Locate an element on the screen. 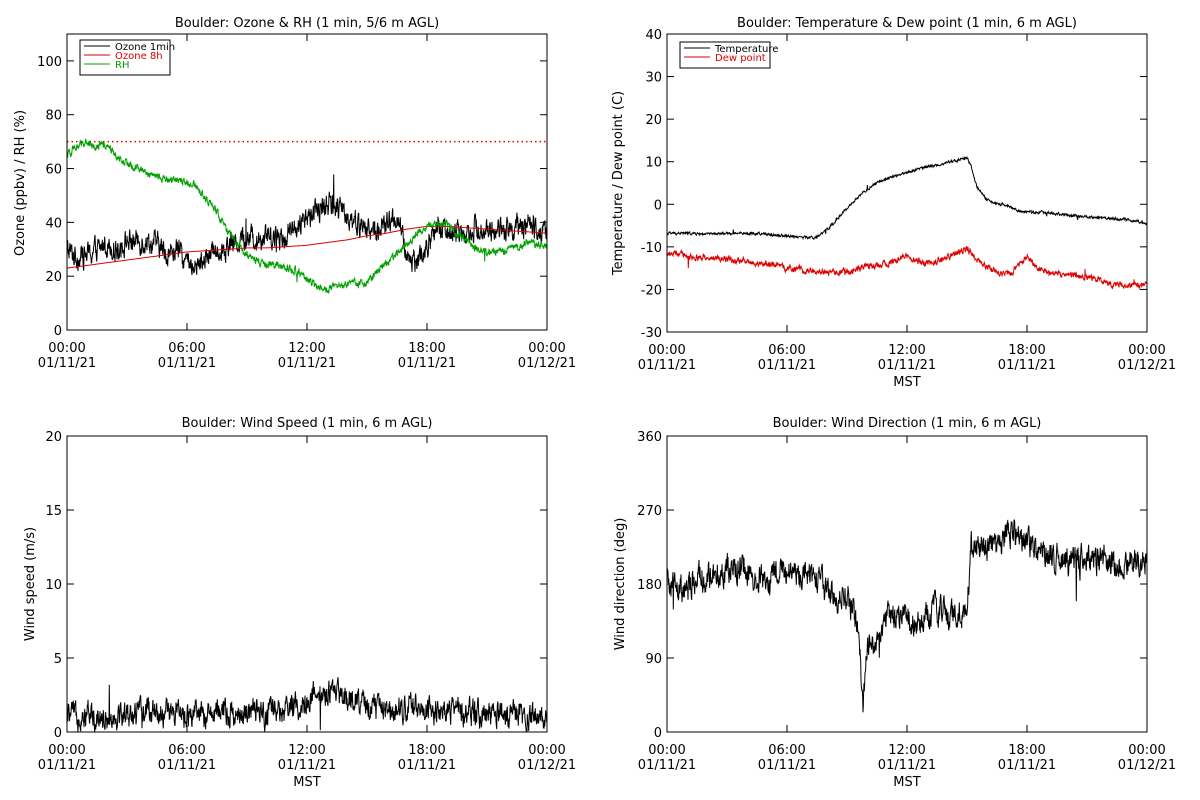 This screenshot has height=800, width=1200. chart-title: Boulder: Wind Speed (1 min, 6 m AGL) is located at coordinates (307, 423).